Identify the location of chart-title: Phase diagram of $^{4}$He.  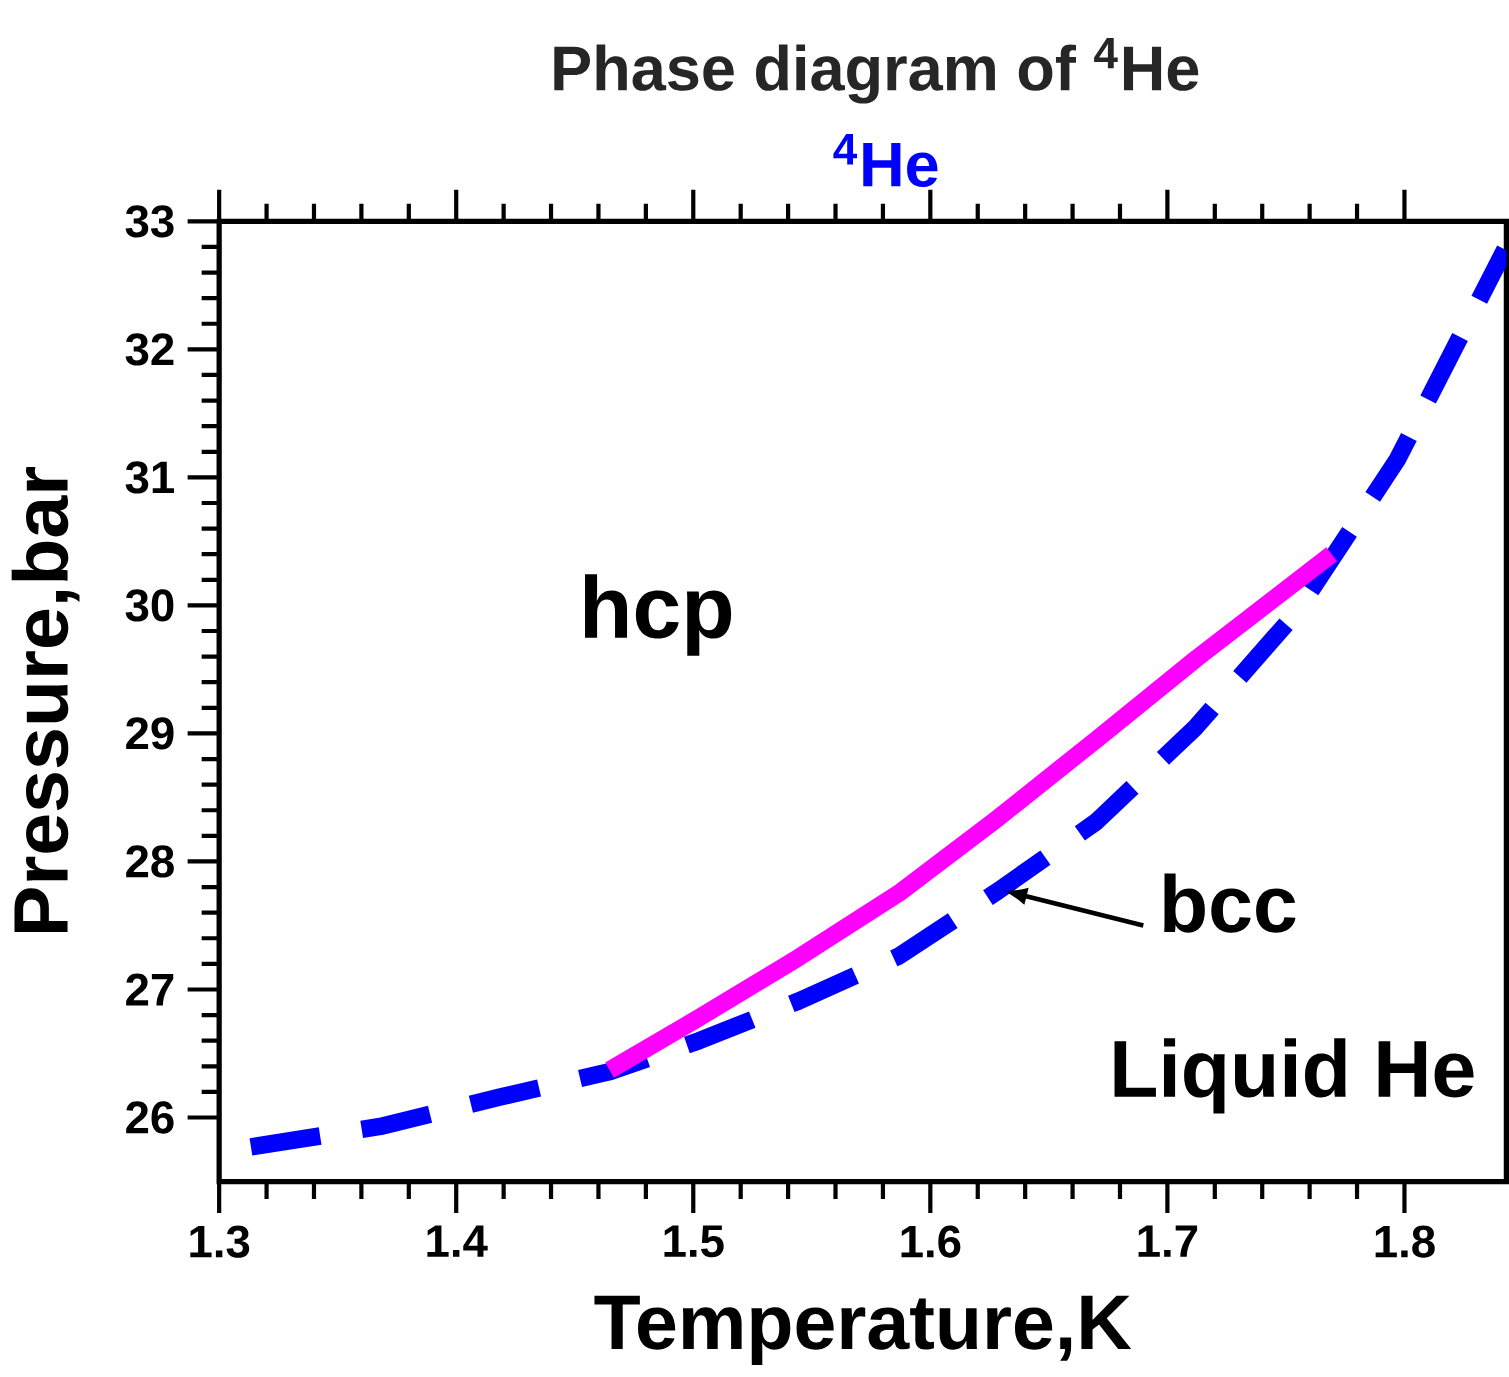
(876, 71).